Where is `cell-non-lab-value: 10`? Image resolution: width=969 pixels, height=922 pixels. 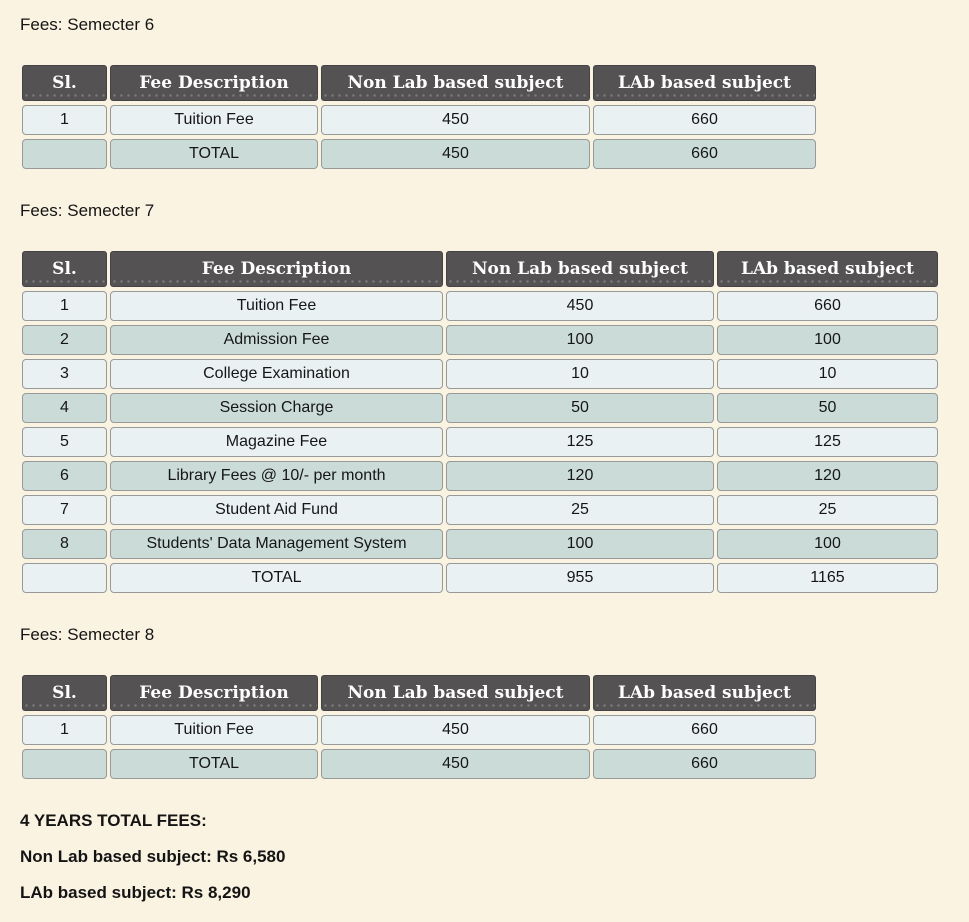 cell-non-lab-value: 10 is located at coordinates (580, 374).